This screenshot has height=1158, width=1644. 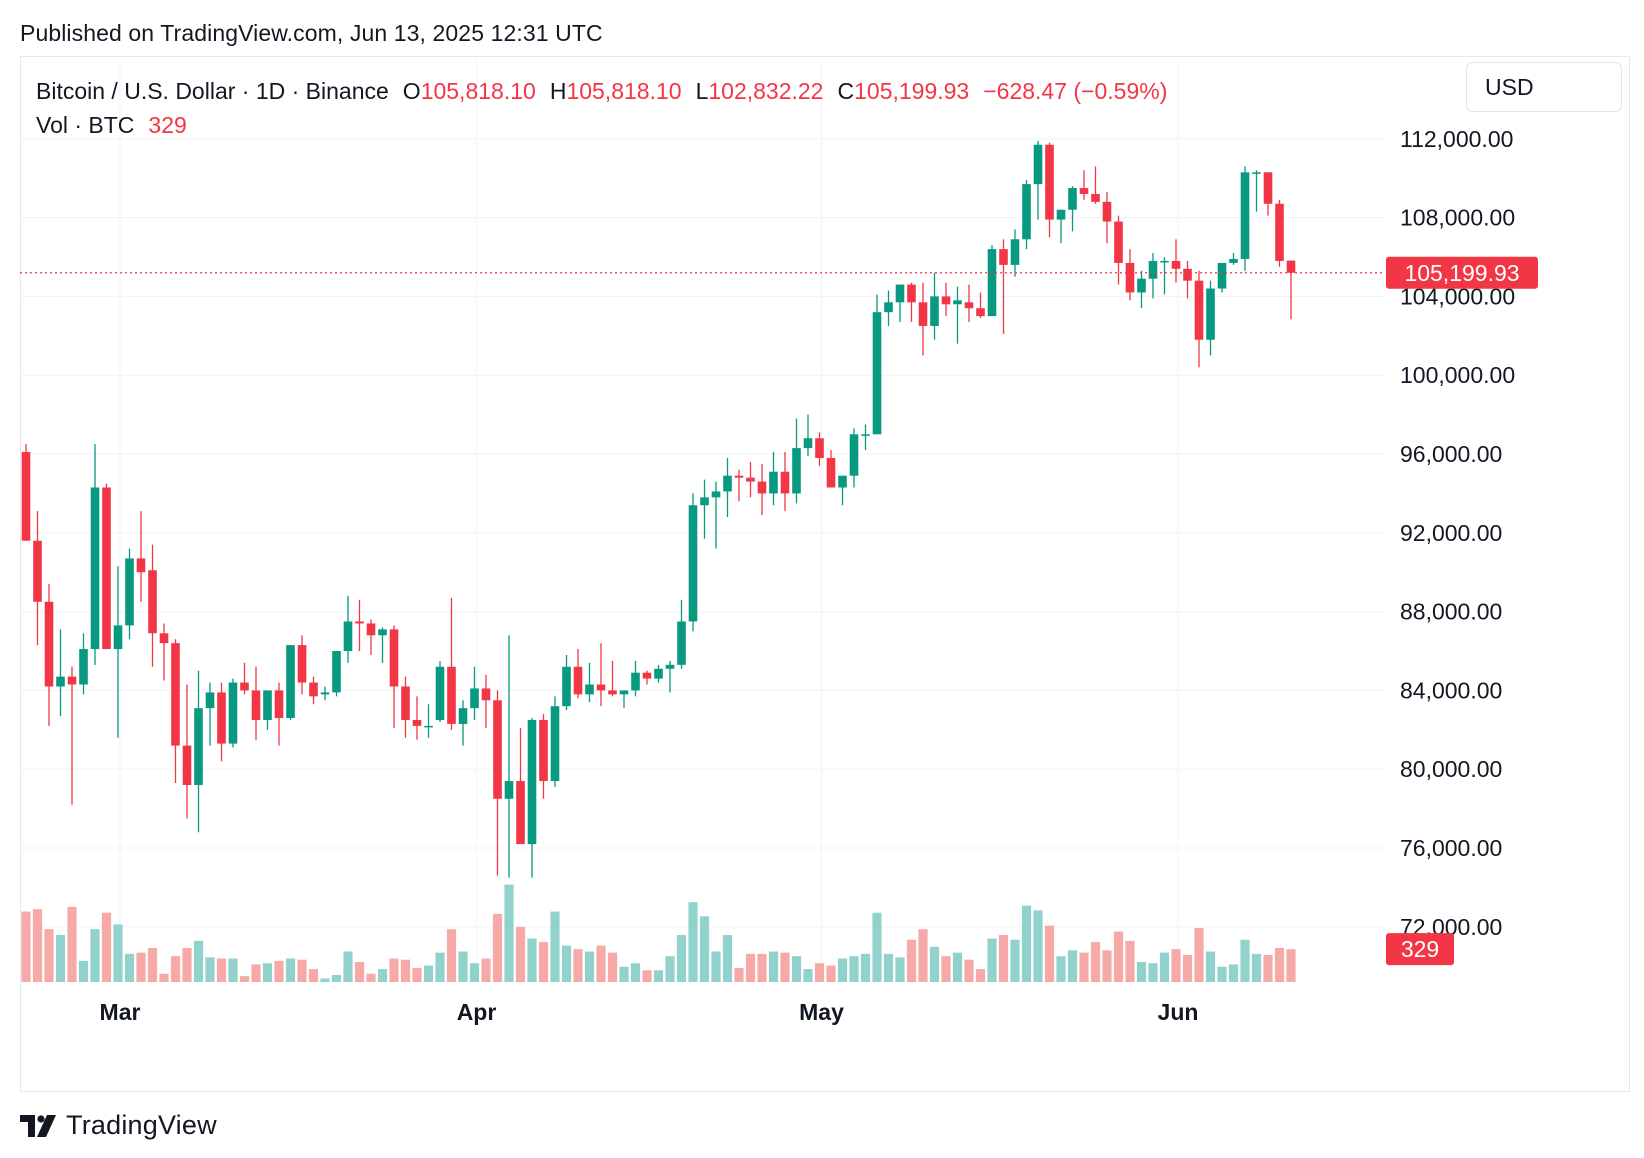 What do you see at coordinates (212, 91) in the screenshot?
I see `legend-symbol: Bitcoin / U.S. Dollar · 1D · Binance` at bounding box center [212, 91].